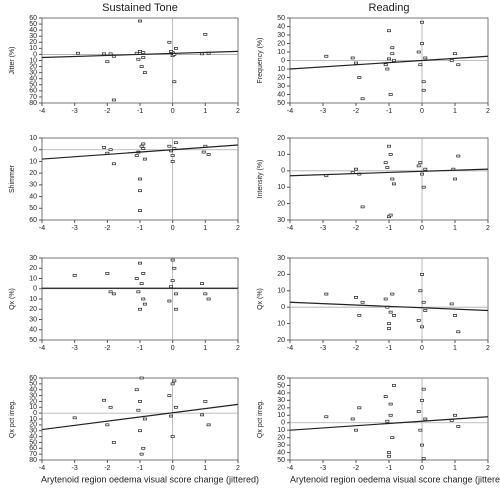 This screenshot has width=500, height=488. Describe the element at coordinates (389, 111) in the screenshot. I see `x-tick-label: -1` at that location.